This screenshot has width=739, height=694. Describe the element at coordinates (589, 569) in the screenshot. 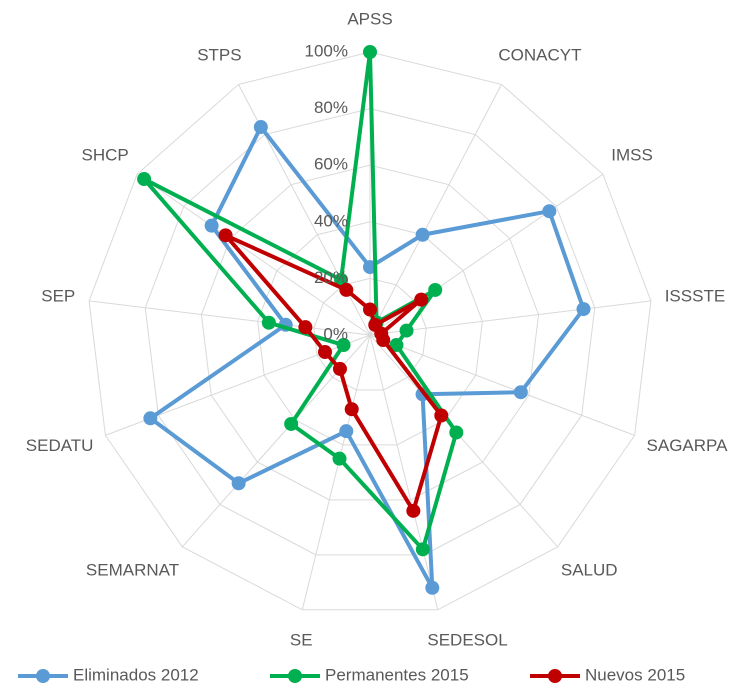

I see `category-label: SALUD` at that location.